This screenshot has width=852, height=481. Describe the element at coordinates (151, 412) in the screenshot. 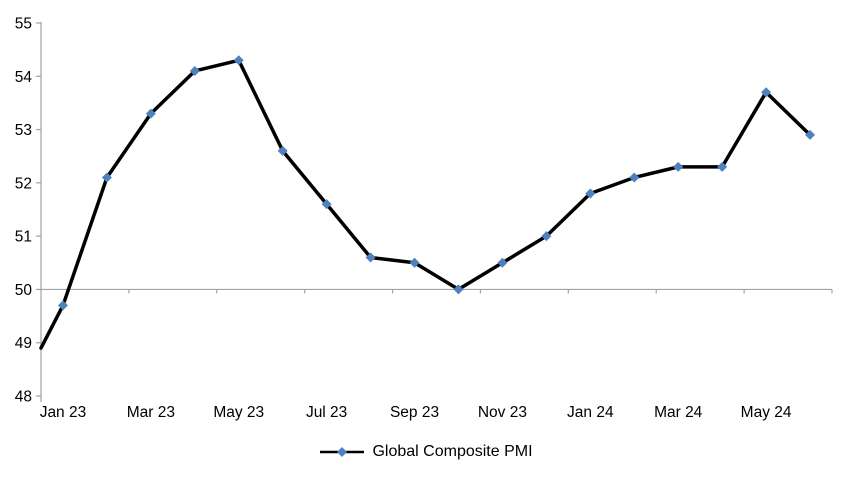

I see `x-axis-tick-label: Mar 23` at that location.